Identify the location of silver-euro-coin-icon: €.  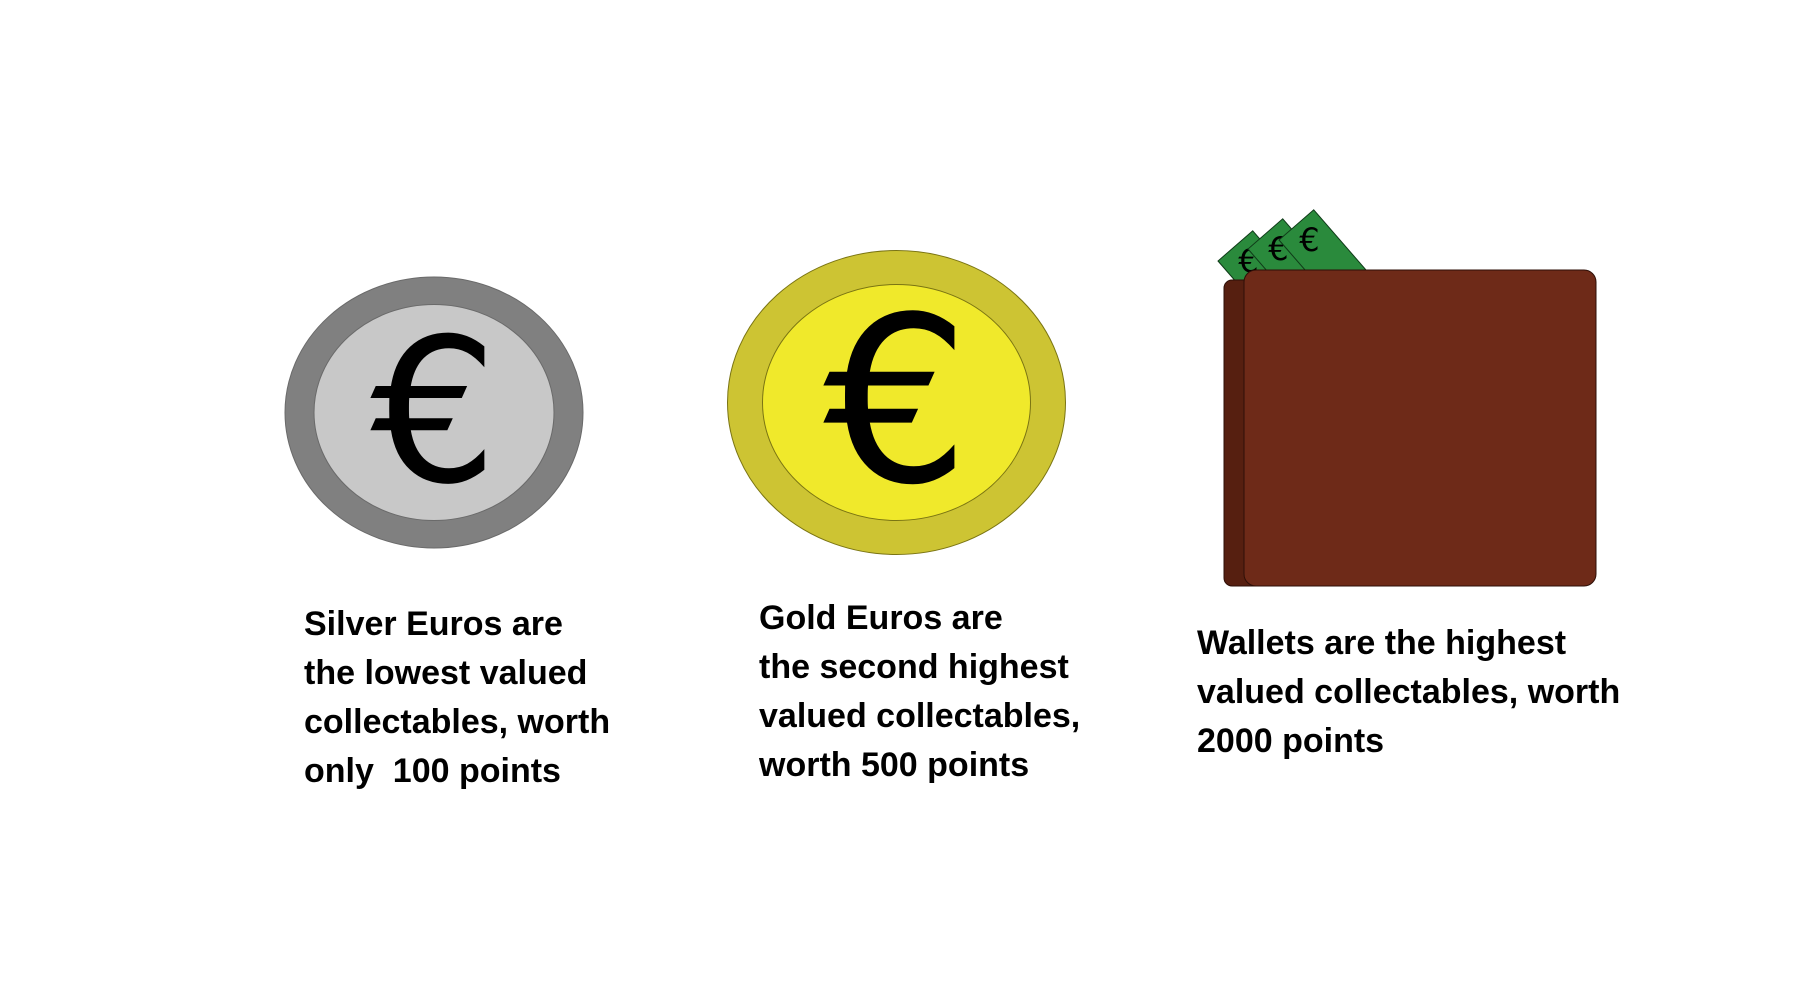
(434, 412).